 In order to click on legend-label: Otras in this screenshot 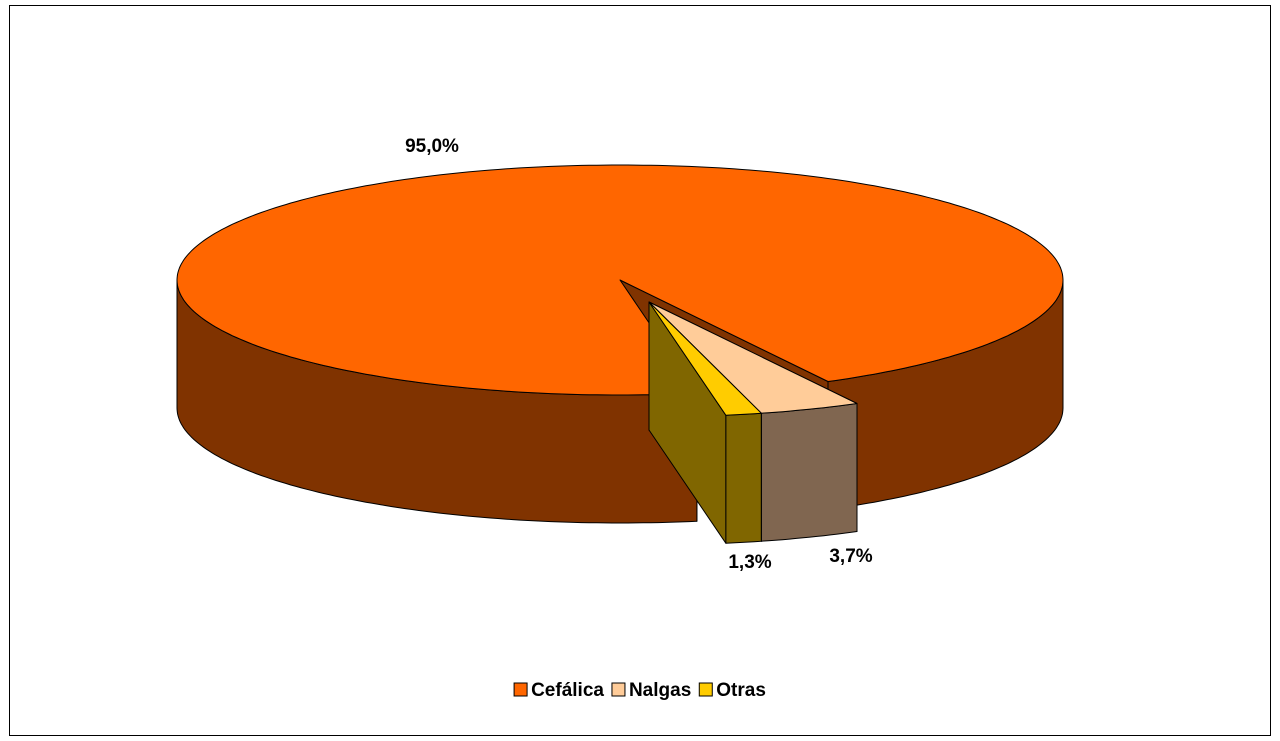, I will do `click(741, 690)`.